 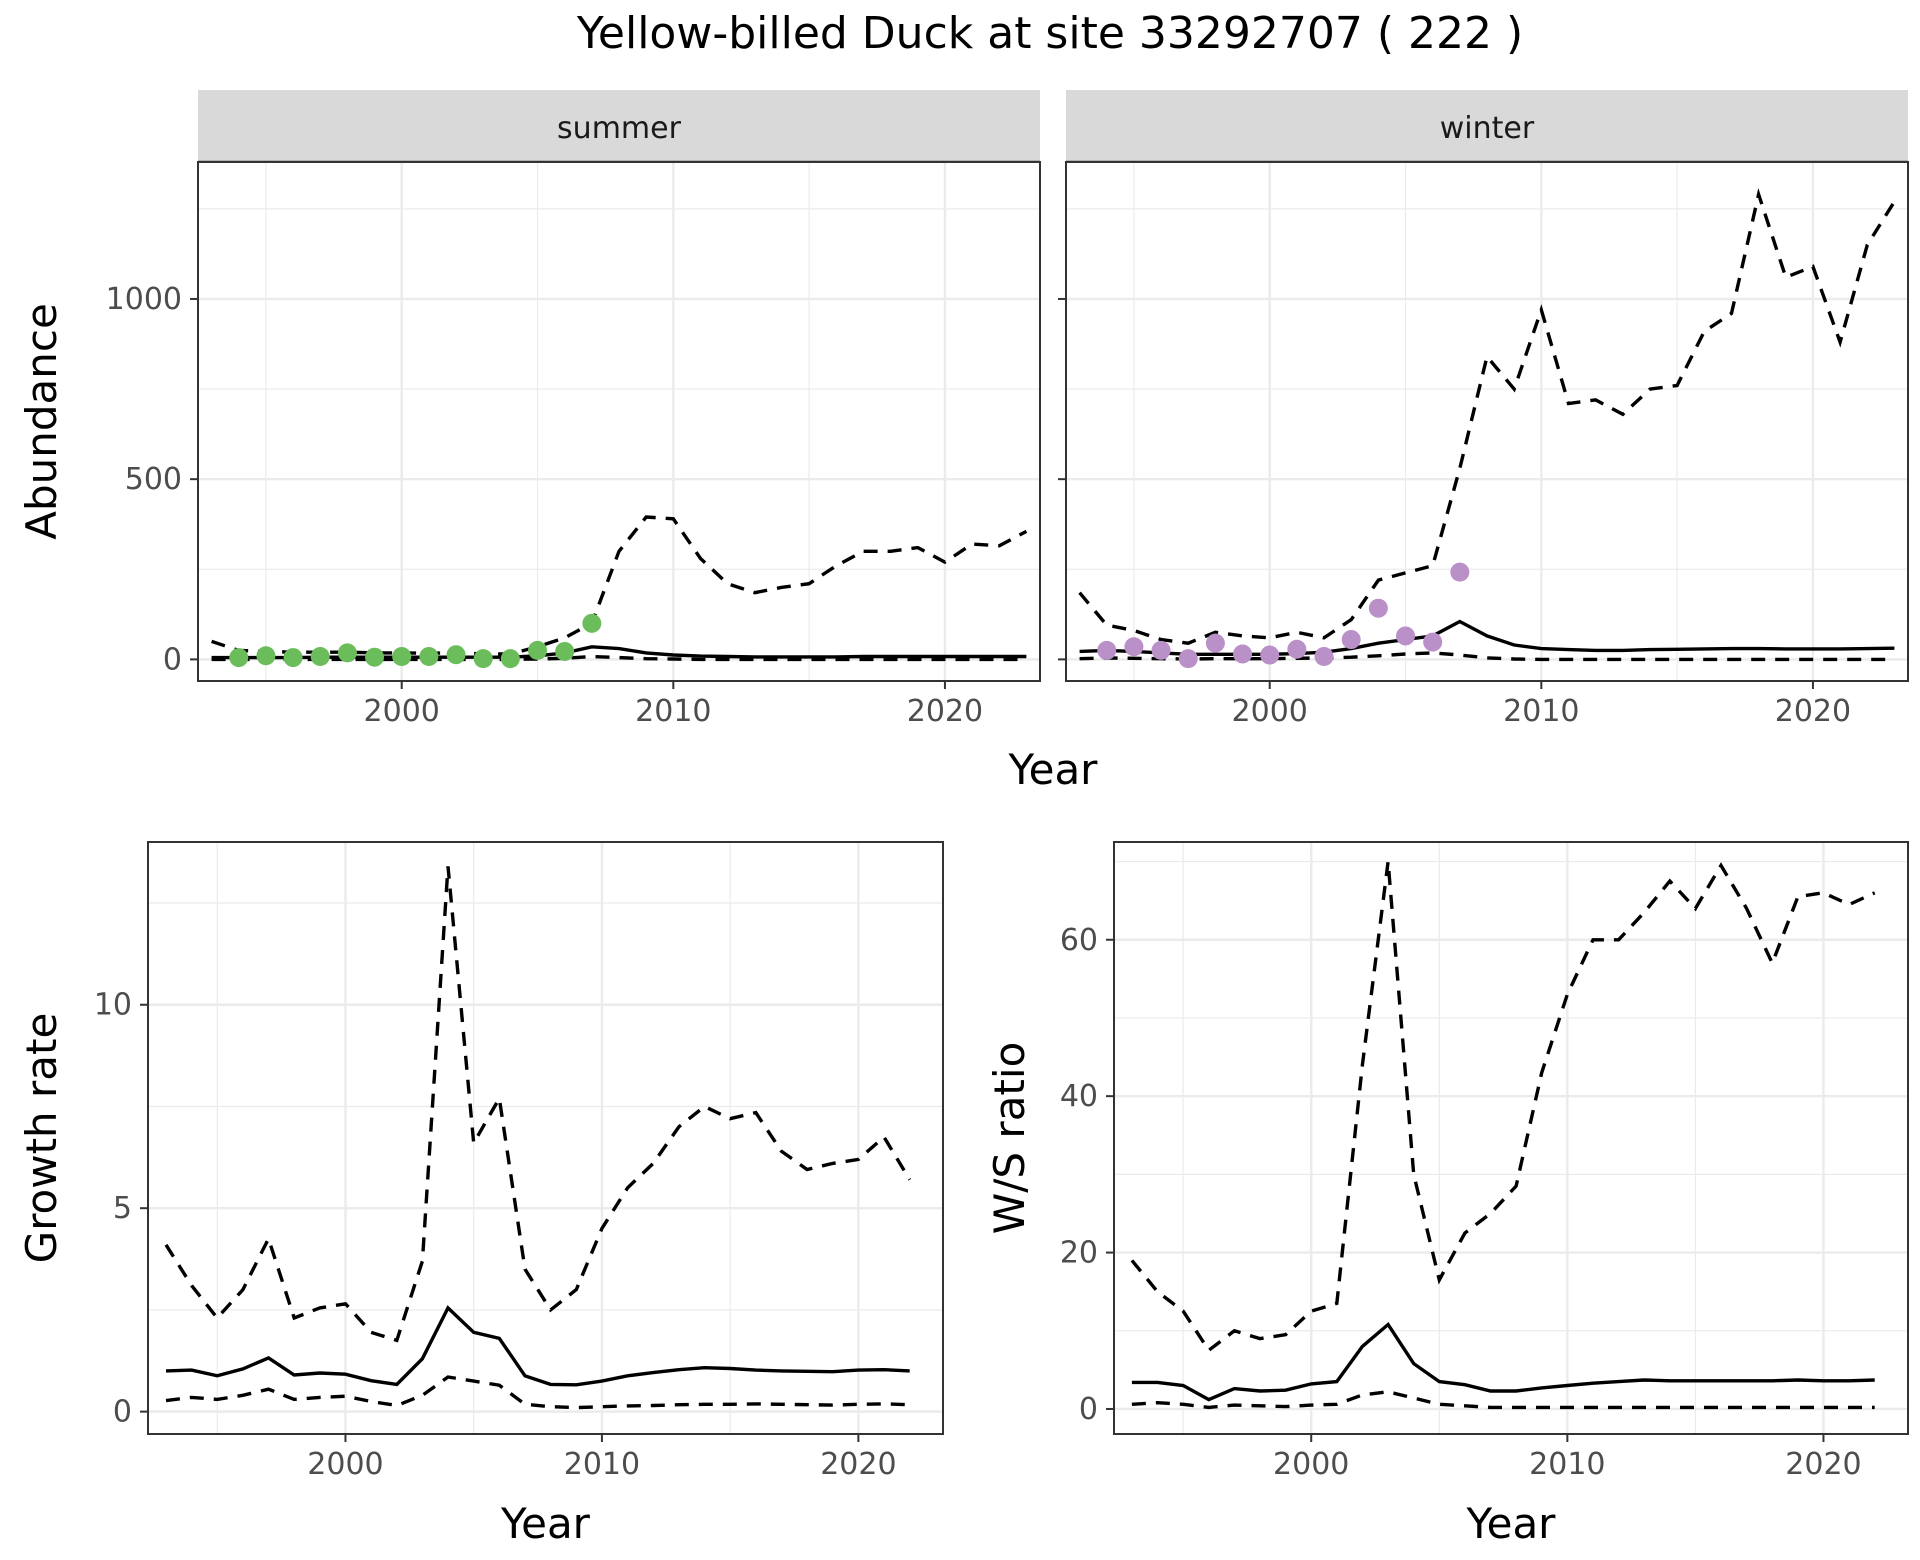 I want to click on y-axis-title: W/S ratio, so click(x=1009, y=1138).